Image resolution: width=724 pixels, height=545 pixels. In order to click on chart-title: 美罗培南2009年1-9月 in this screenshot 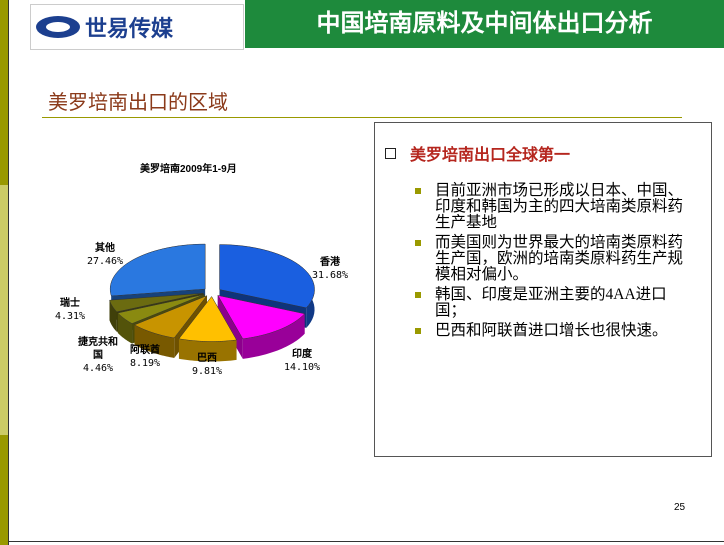, I will do `click(188, 169)`.